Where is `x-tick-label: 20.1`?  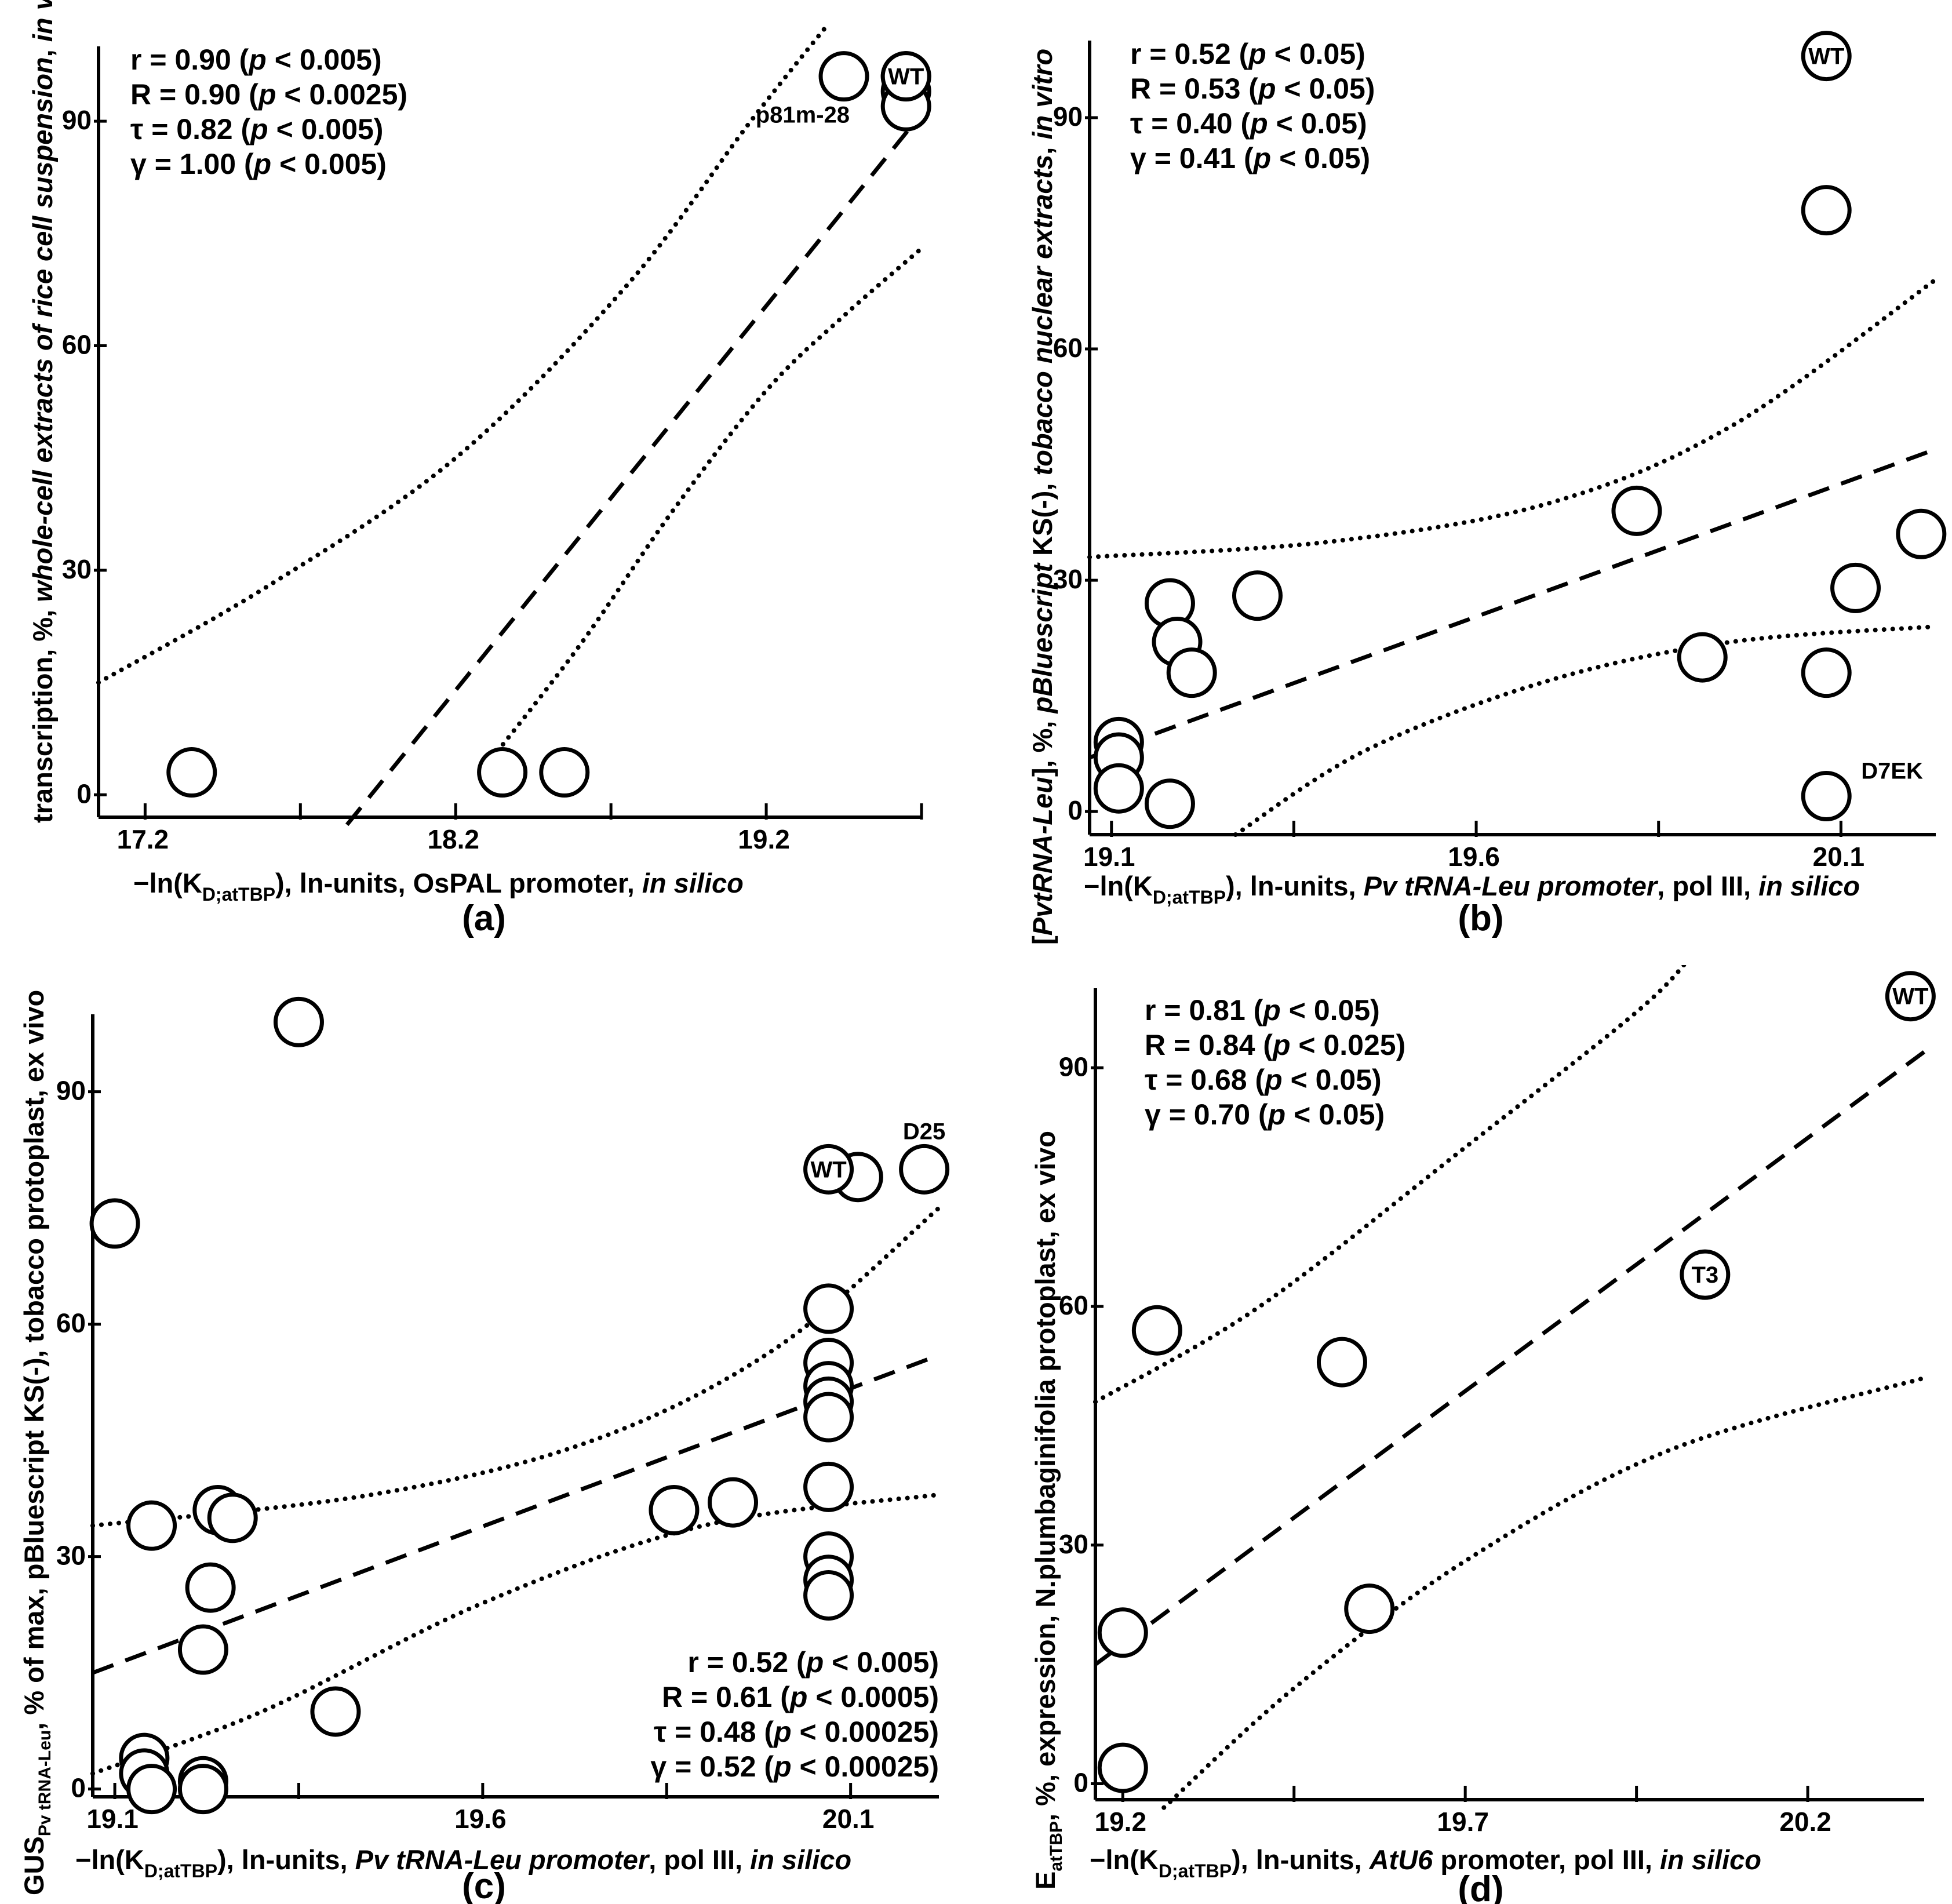 x-tick-label: 20.1 is located at coordinates (849, 1819).